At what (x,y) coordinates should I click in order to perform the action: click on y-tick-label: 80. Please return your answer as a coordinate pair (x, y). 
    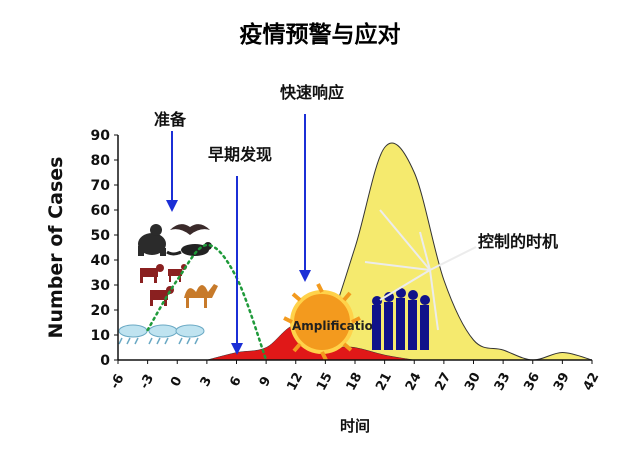
    Looking at the image, I should click on (101, 161).